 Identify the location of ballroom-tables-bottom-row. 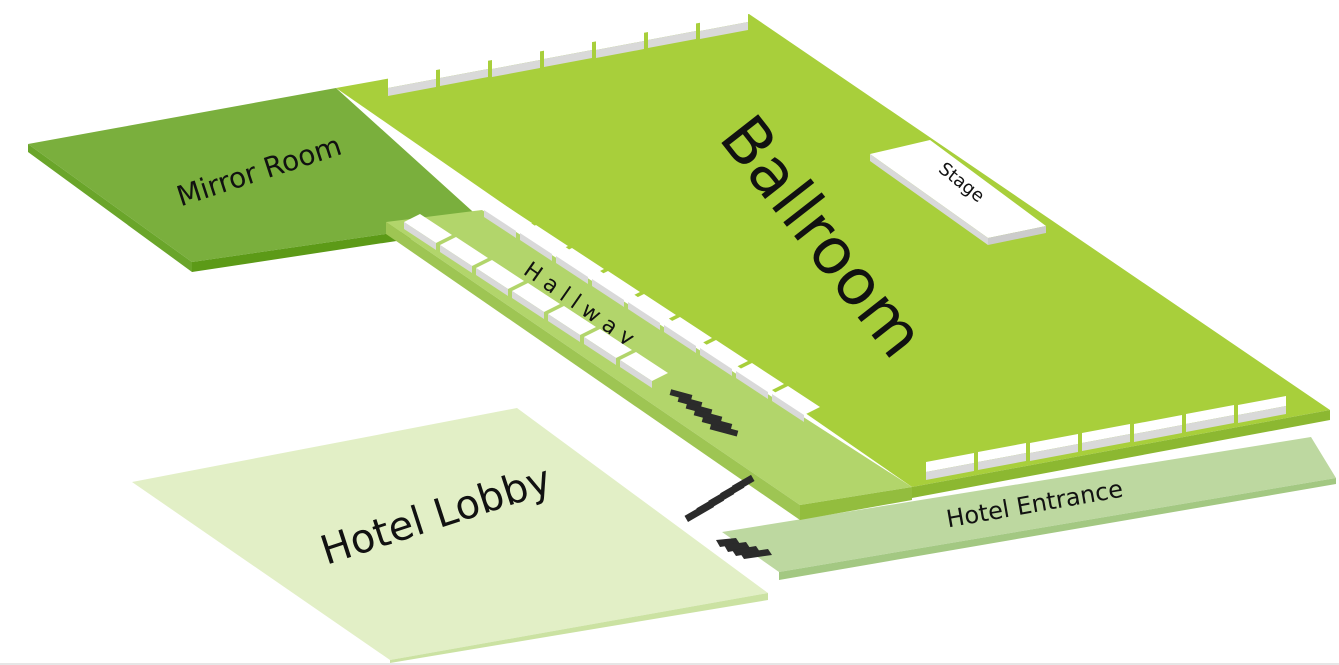
(1106, 438).